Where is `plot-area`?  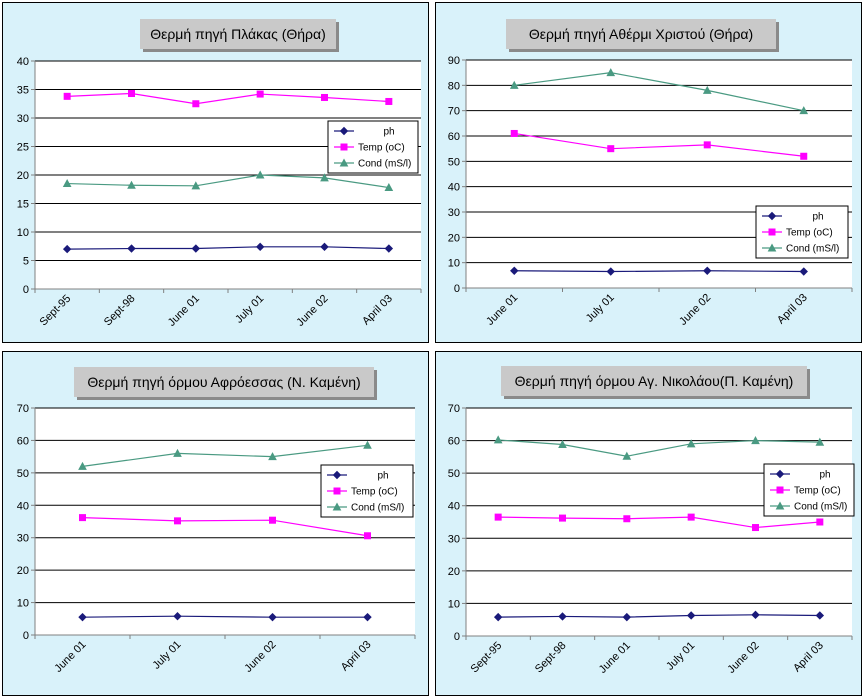
plot-area is located at coordinates (225, 521).